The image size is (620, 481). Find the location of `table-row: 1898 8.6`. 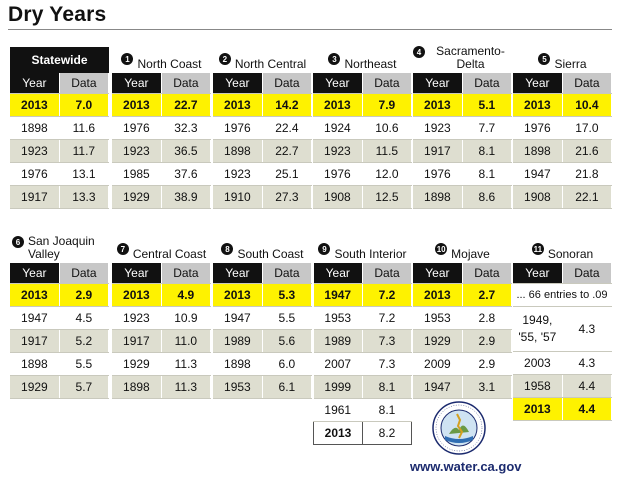

table-row: 1898 8.6 is located at coordinates (463, 197).